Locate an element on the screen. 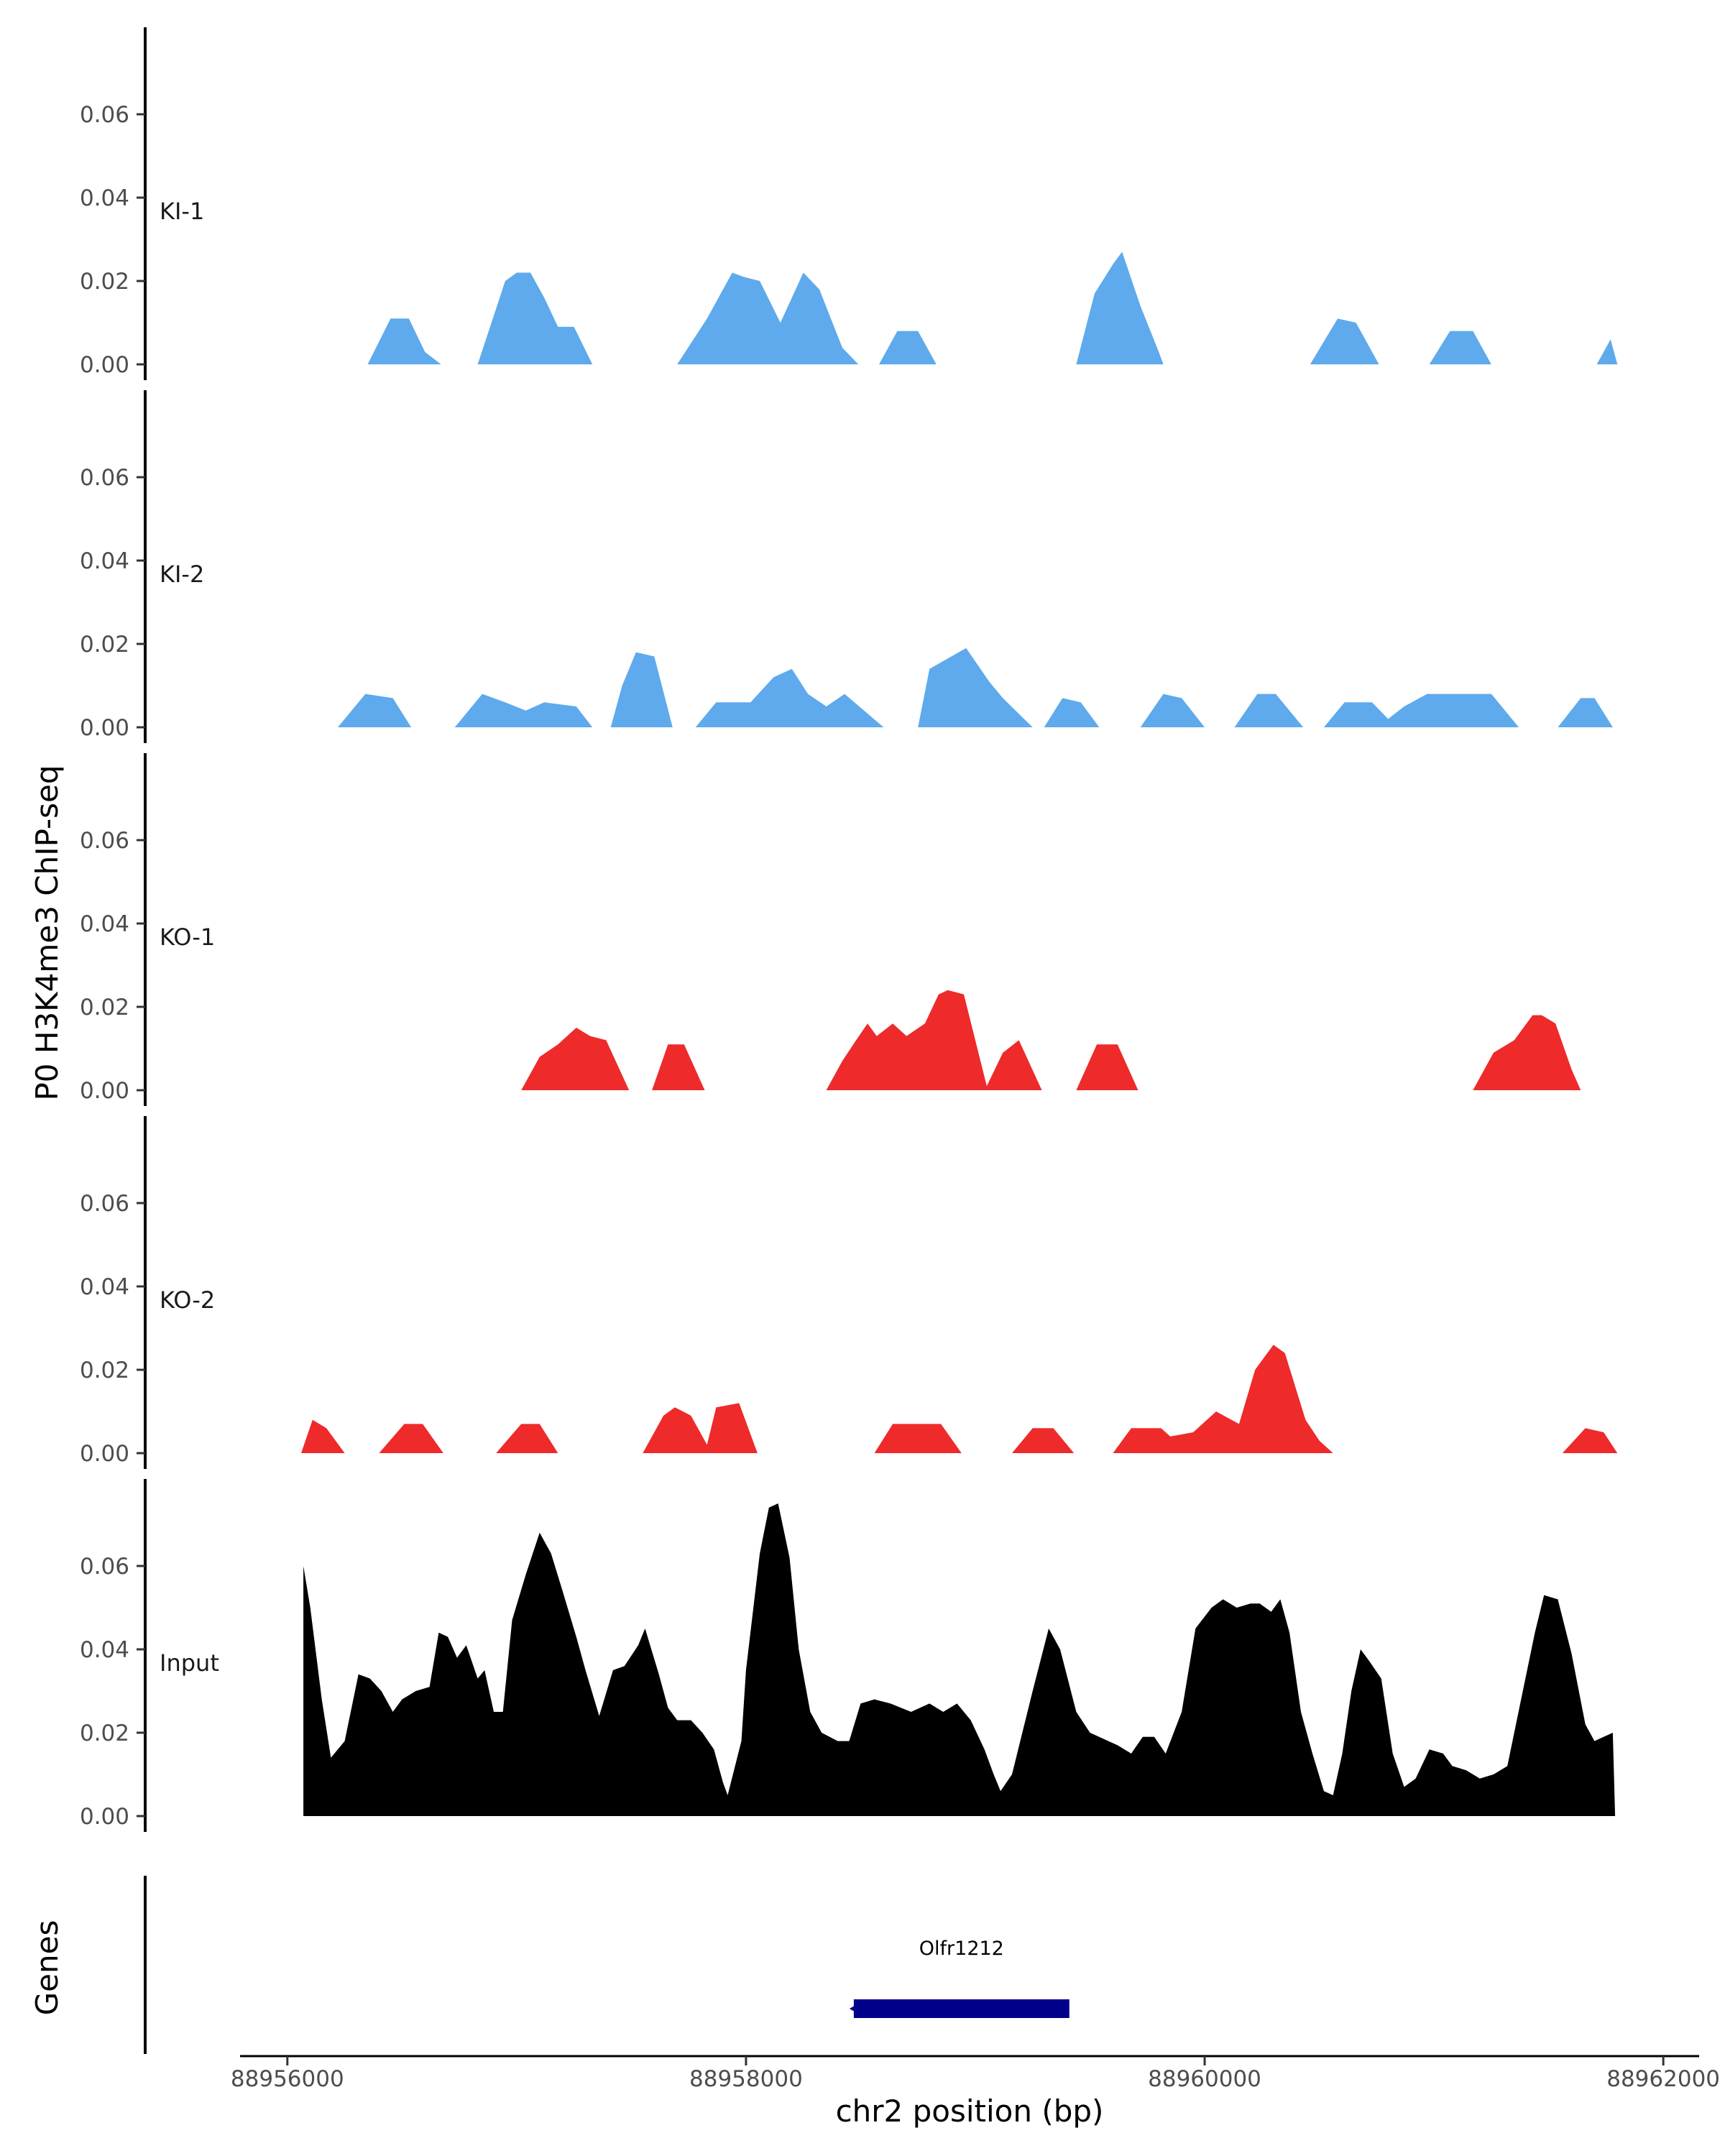  genes-track-title: Genes is located at coordinates (47, 1968).